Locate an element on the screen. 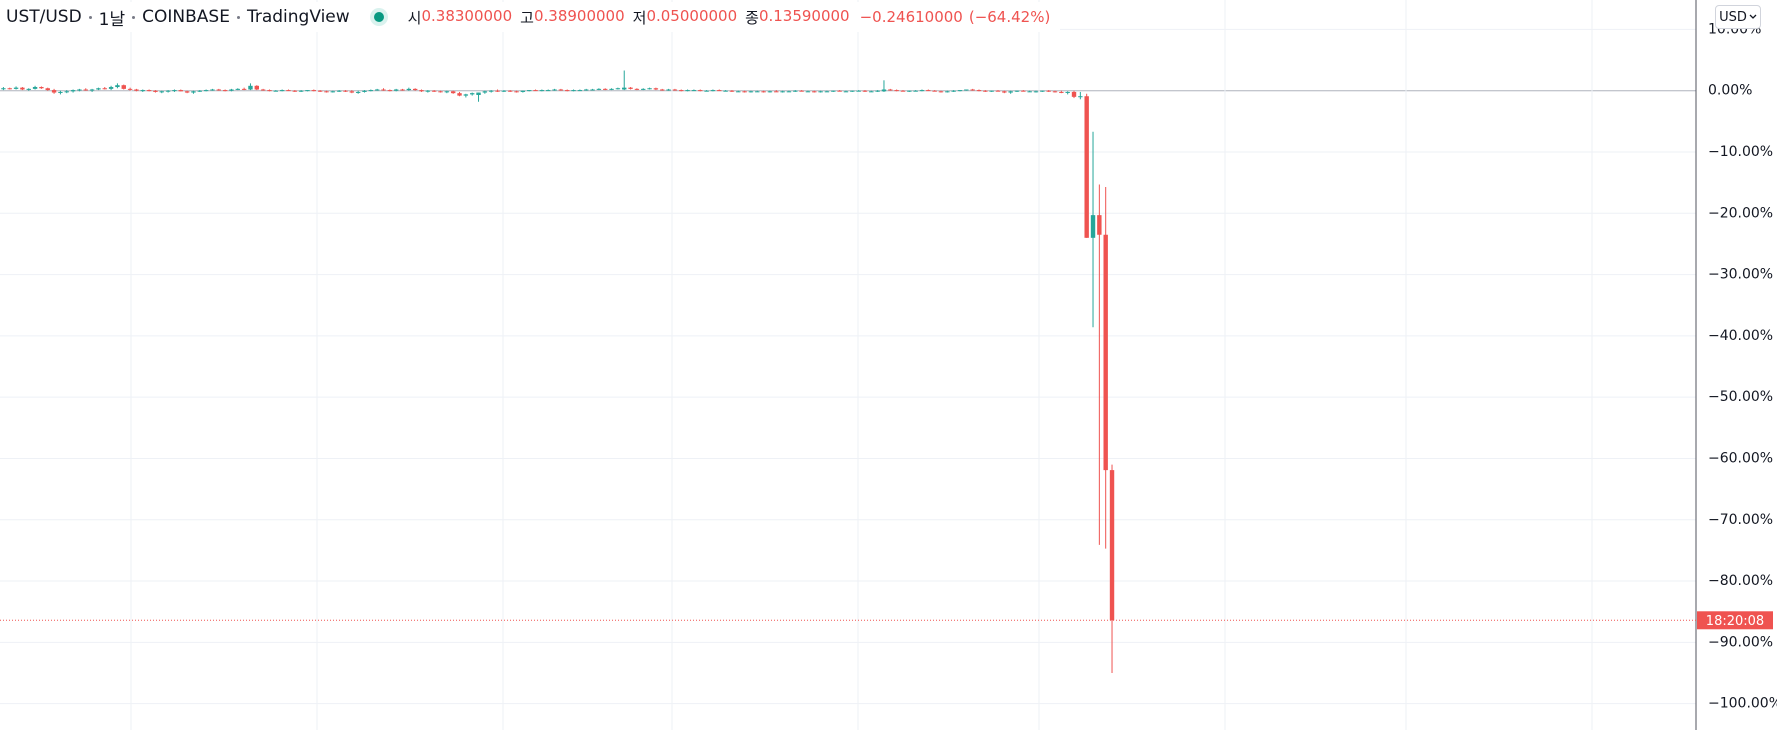  y-tick-label: −30.00% is located at coordinates (1740, 275).